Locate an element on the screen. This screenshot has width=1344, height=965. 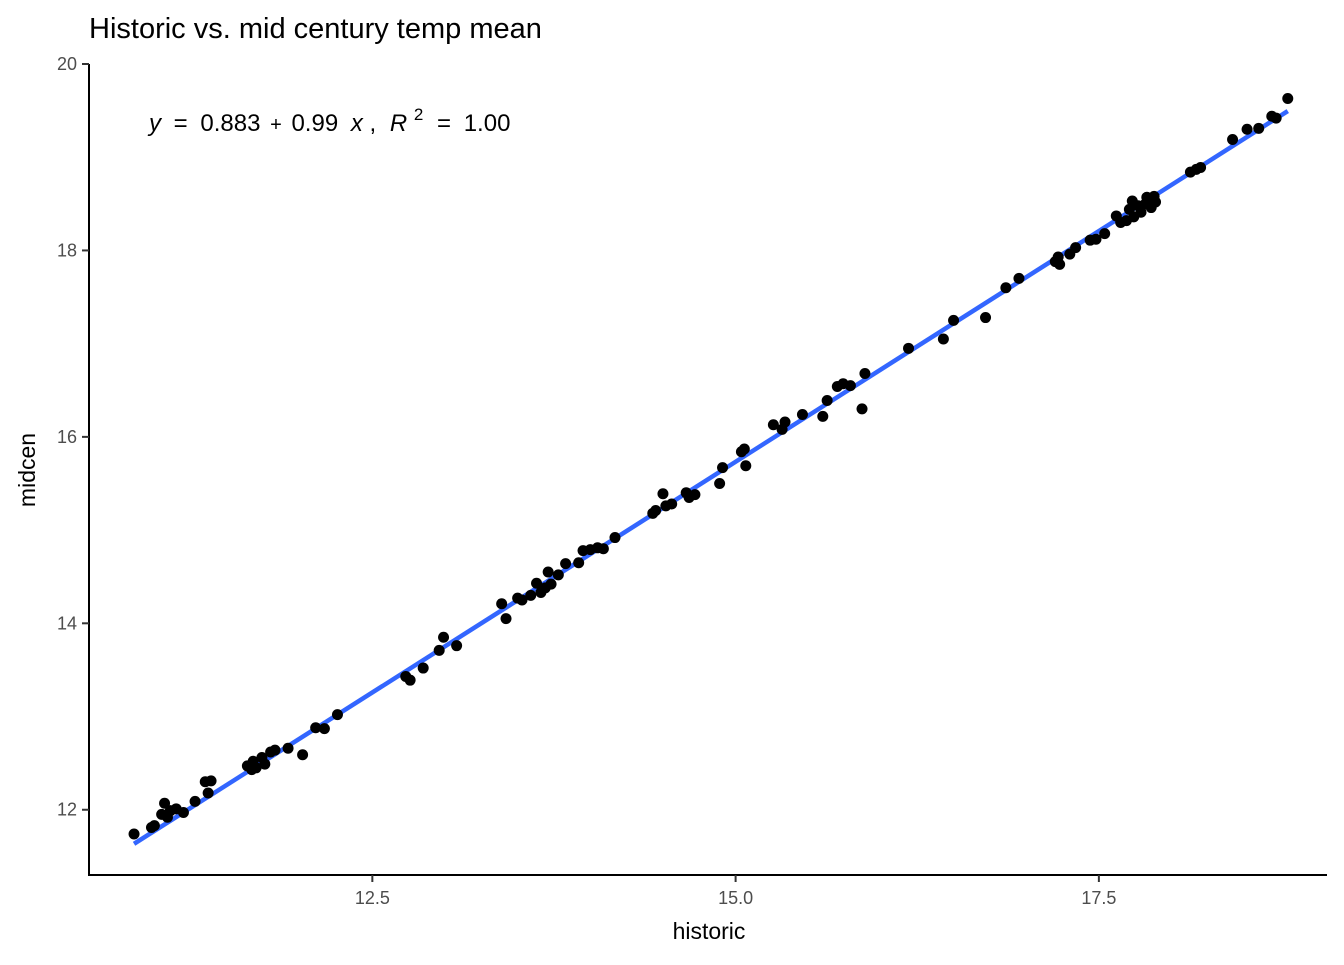
y-axis-ticks: 12 14 16 18 20 is located at coordinates (73, 437).